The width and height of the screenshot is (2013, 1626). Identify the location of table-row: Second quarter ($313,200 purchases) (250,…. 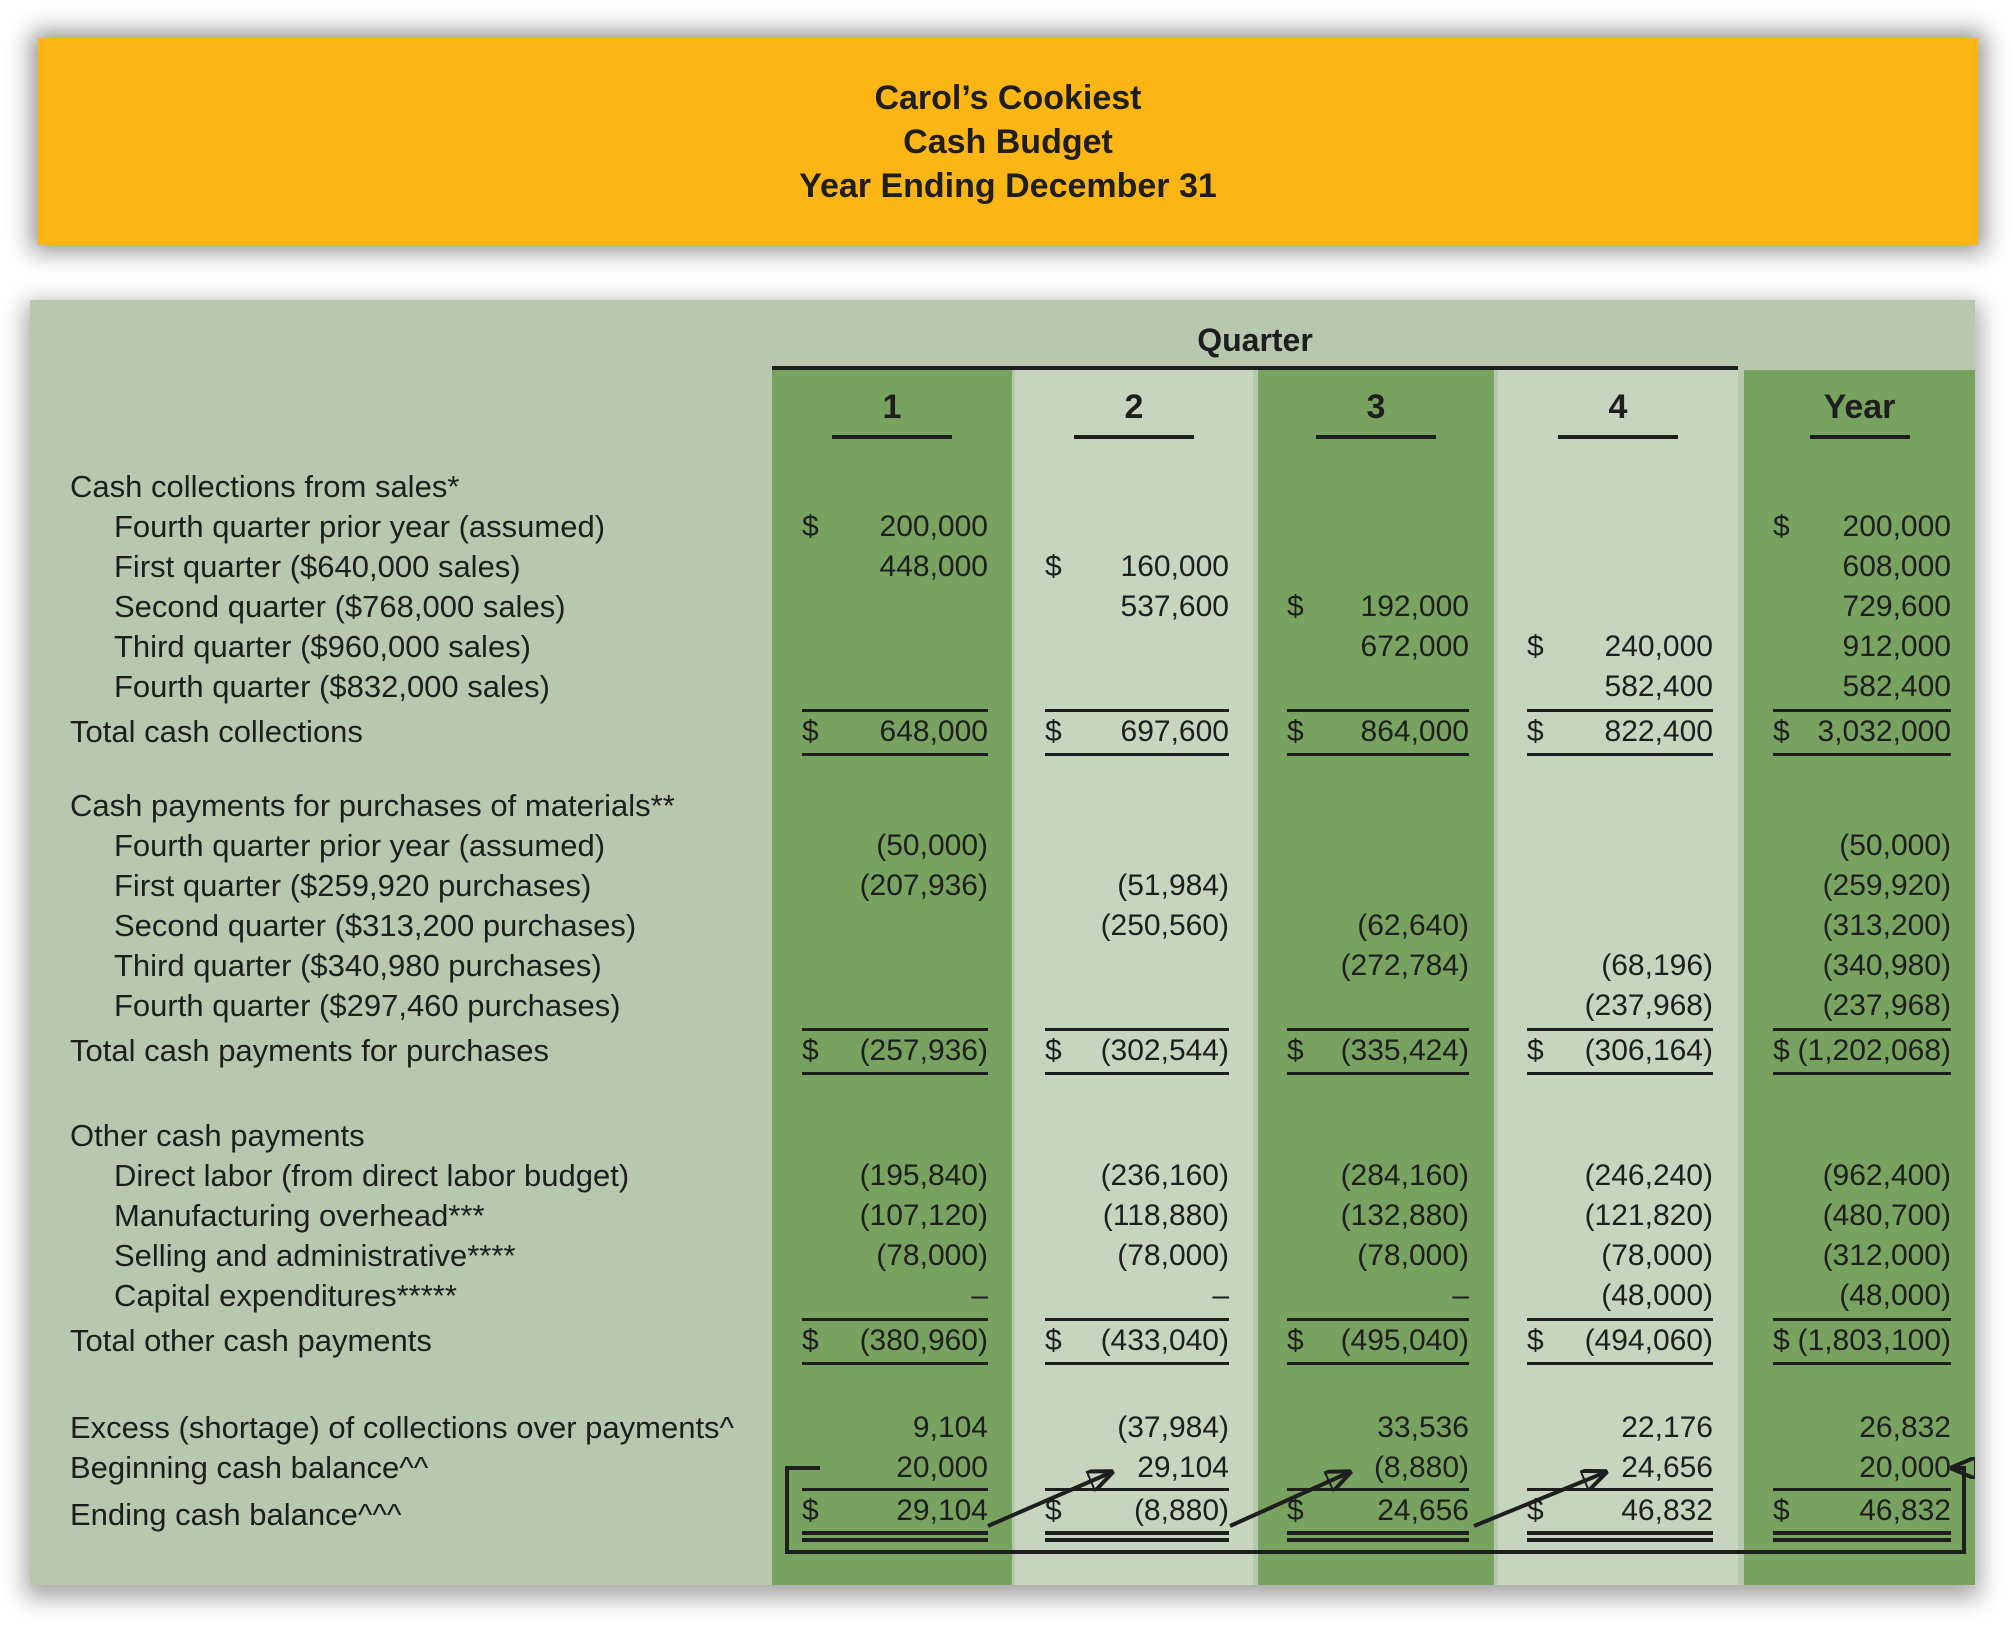
(1002, 926).